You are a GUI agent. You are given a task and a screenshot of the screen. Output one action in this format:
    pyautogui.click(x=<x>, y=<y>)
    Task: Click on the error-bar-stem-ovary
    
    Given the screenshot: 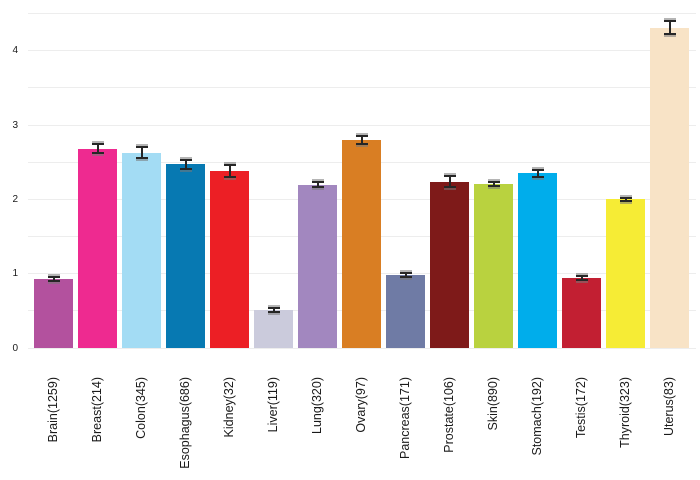 What is the action you would take?
    pyautogui.click(x=361, y=140)
    